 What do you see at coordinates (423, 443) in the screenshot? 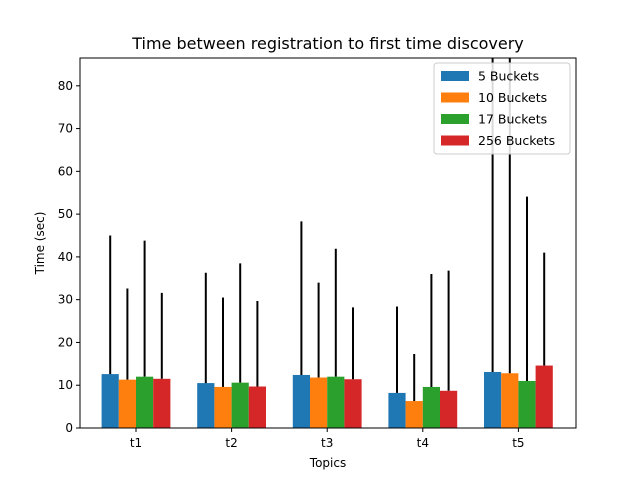
I see `x-tick-label-t4: t4` at bounding box center [423, 443].